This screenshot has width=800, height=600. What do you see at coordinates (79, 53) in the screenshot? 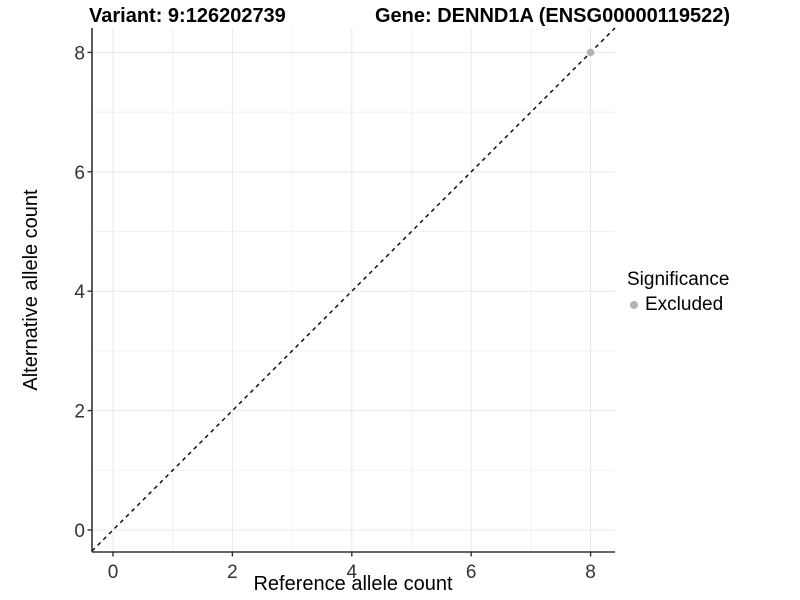
I see `y-tick-label: 8` at bounding box center [79, 53].